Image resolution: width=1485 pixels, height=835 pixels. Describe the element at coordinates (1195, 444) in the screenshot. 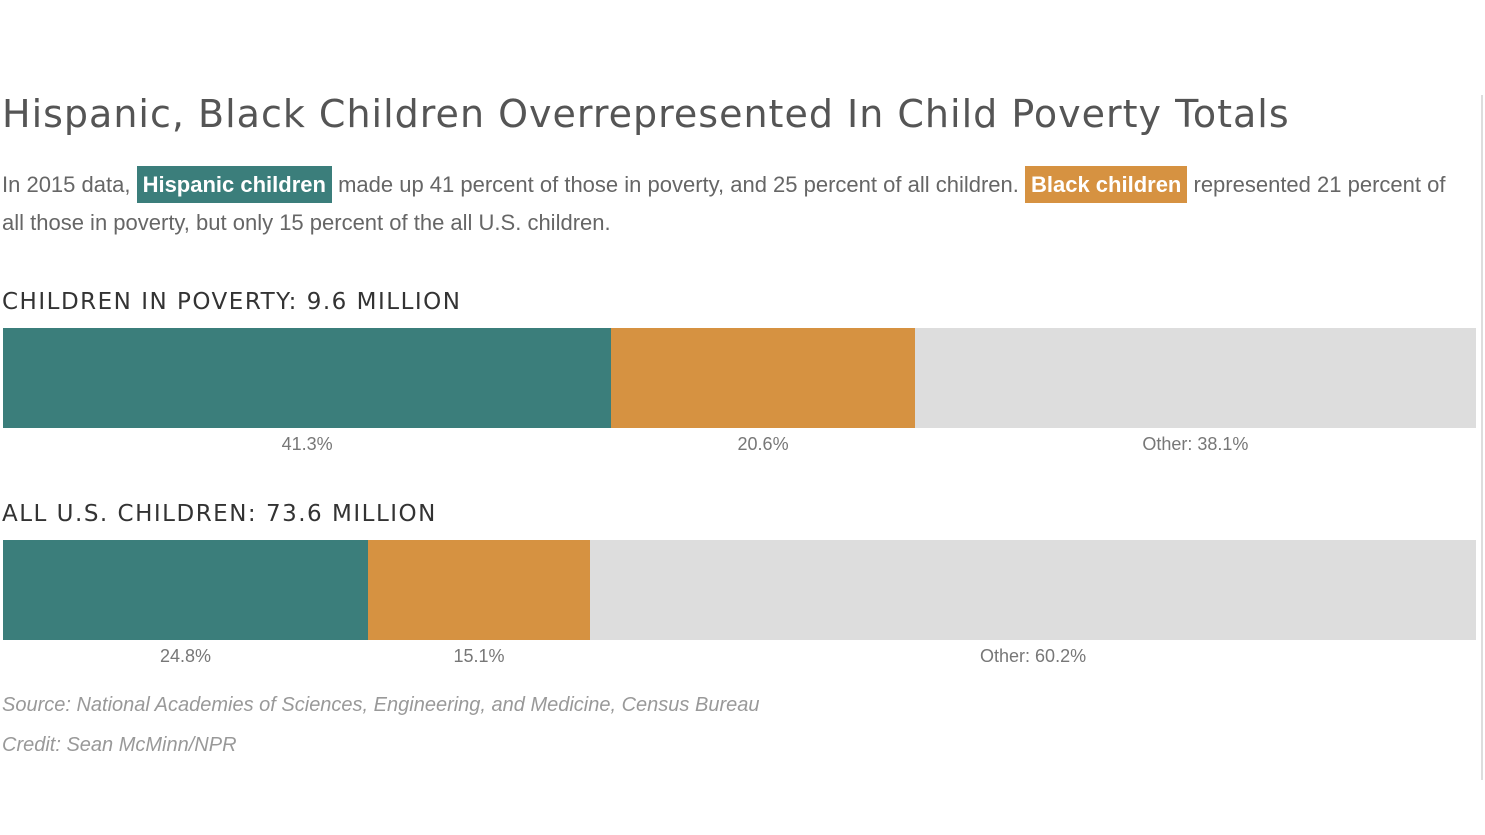

I see `poverty-other-label: Other: 38.1%` at that location.